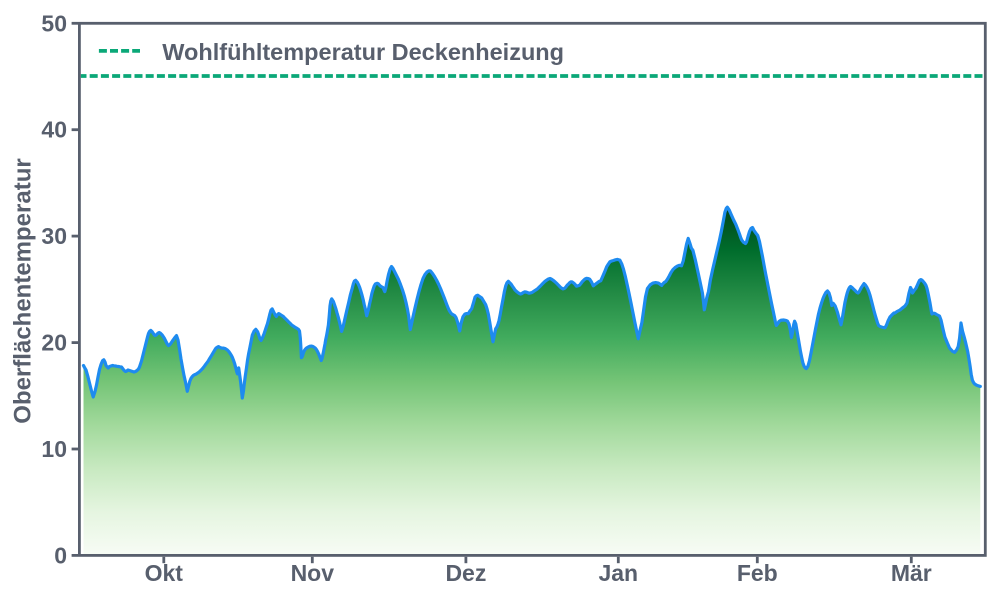  I want to click on svg-text: Oberflächentemperatur, so click(23, 290).